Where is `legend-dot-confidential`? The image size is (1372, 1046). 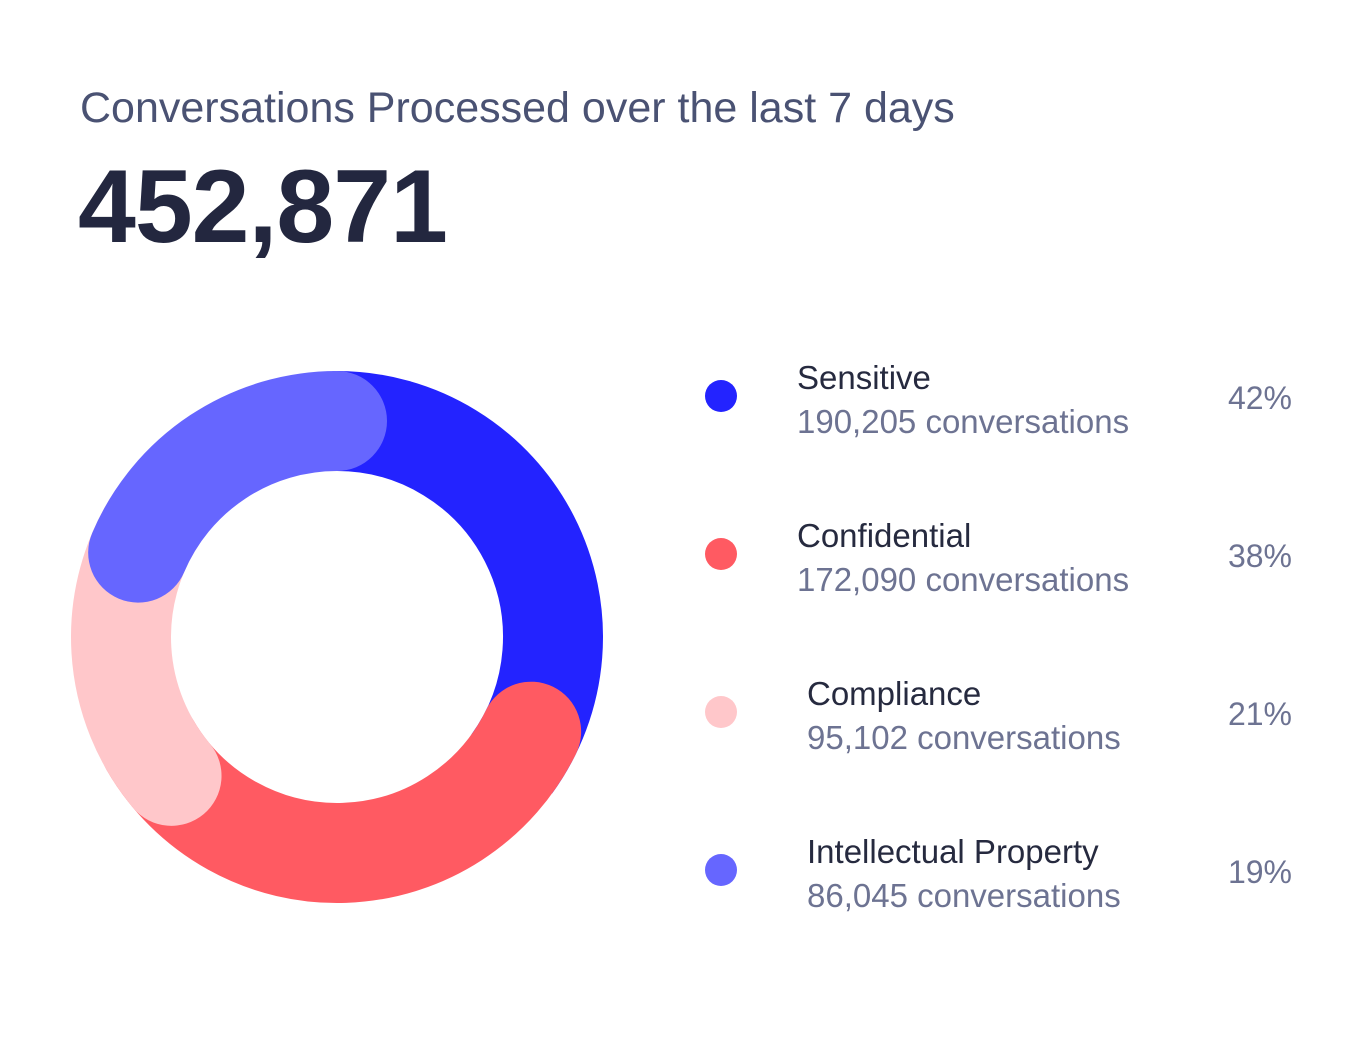 legend-dot-confidential is located at coordinates (721, 554).